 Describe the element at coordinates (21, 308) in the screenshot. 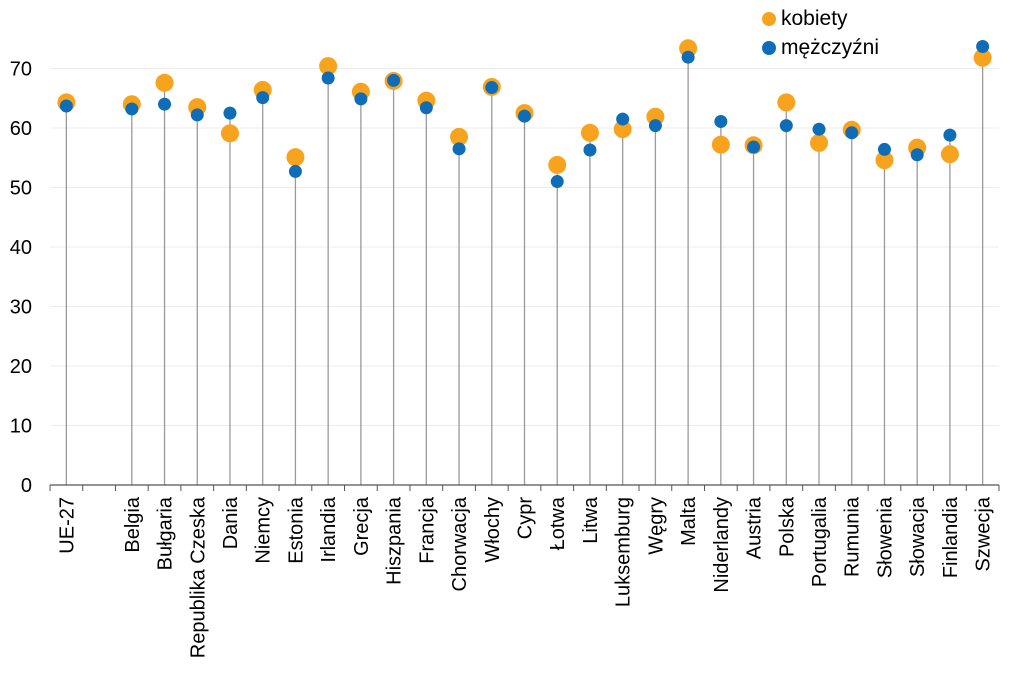

I see `y-tick-label: 30` at that location.